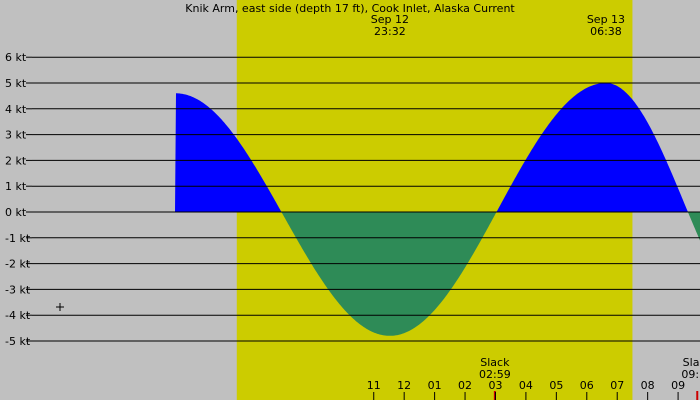  What do you see at coordinates (606, 31) in the screenshot?
I see `extreme-time-label: 06:38` at bounding box center [606, 31].